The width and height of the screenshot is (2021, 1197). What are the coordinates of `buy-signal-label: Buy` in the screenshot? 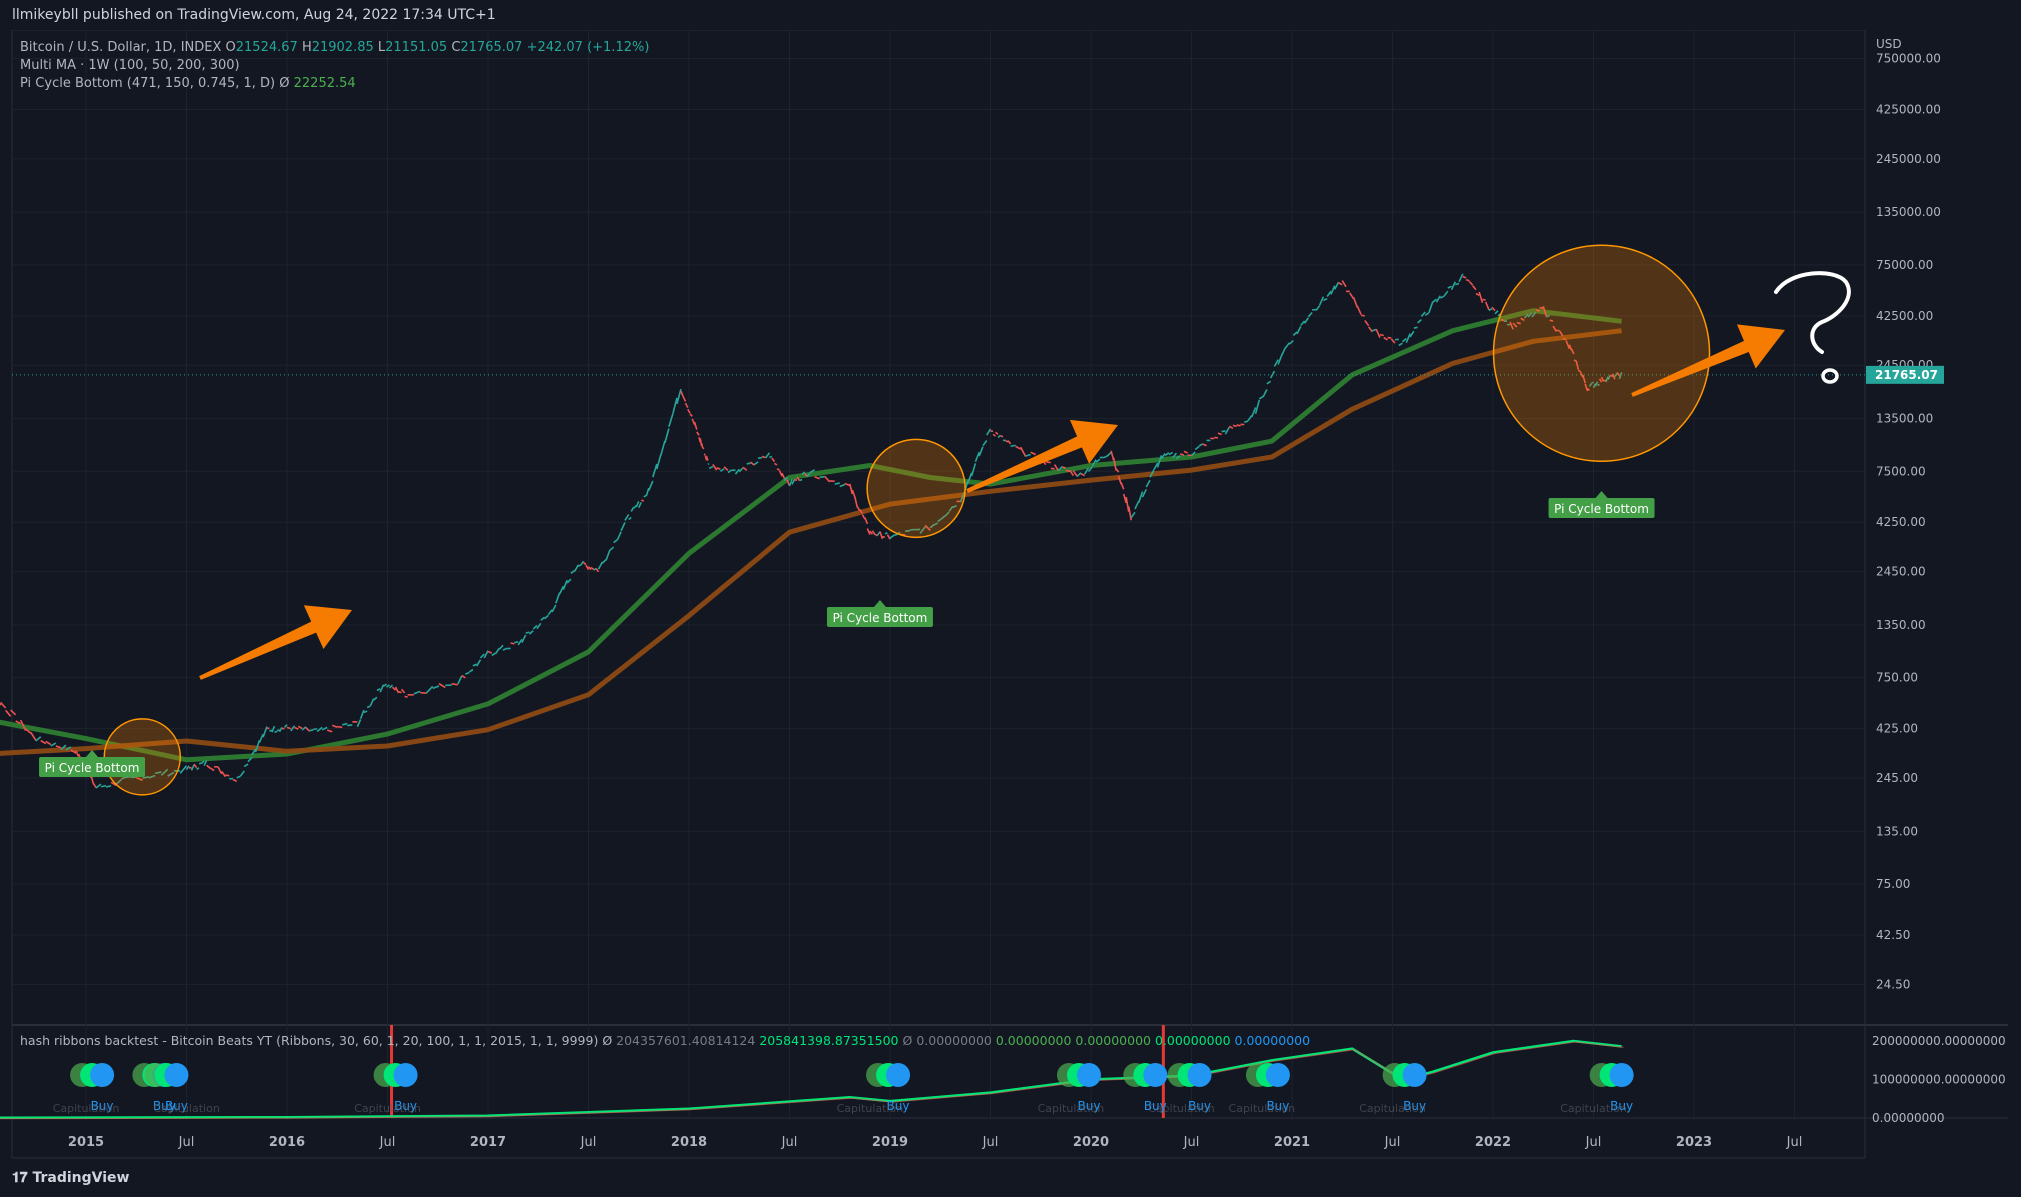 It's located at (164, 1106).